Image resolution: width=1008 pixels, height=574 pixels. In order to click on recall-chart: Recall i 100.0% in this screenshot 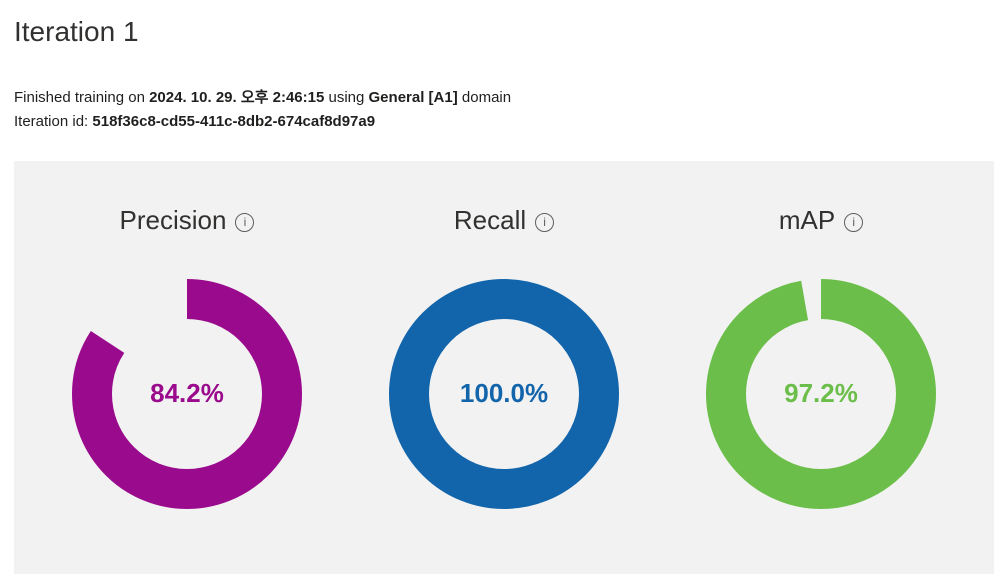, I will do `click(504, 356)`.